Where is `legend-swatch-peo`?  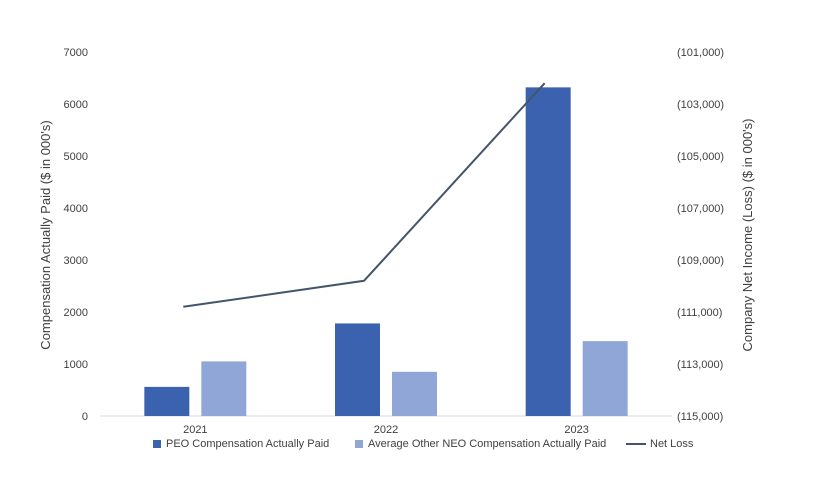
legend-swatch-peo is located at coordinates (157, 444).